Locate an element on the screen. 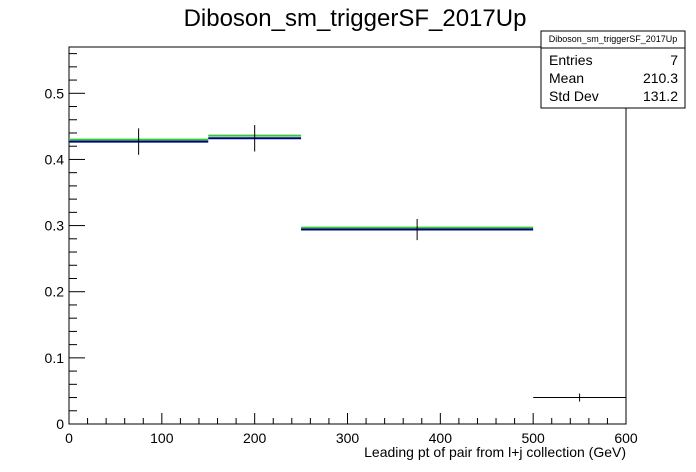 Image resolution: width=696 pixels, height=472 pixels. stats-stddev-value: 131.2 is located at coordinates (660, 96).